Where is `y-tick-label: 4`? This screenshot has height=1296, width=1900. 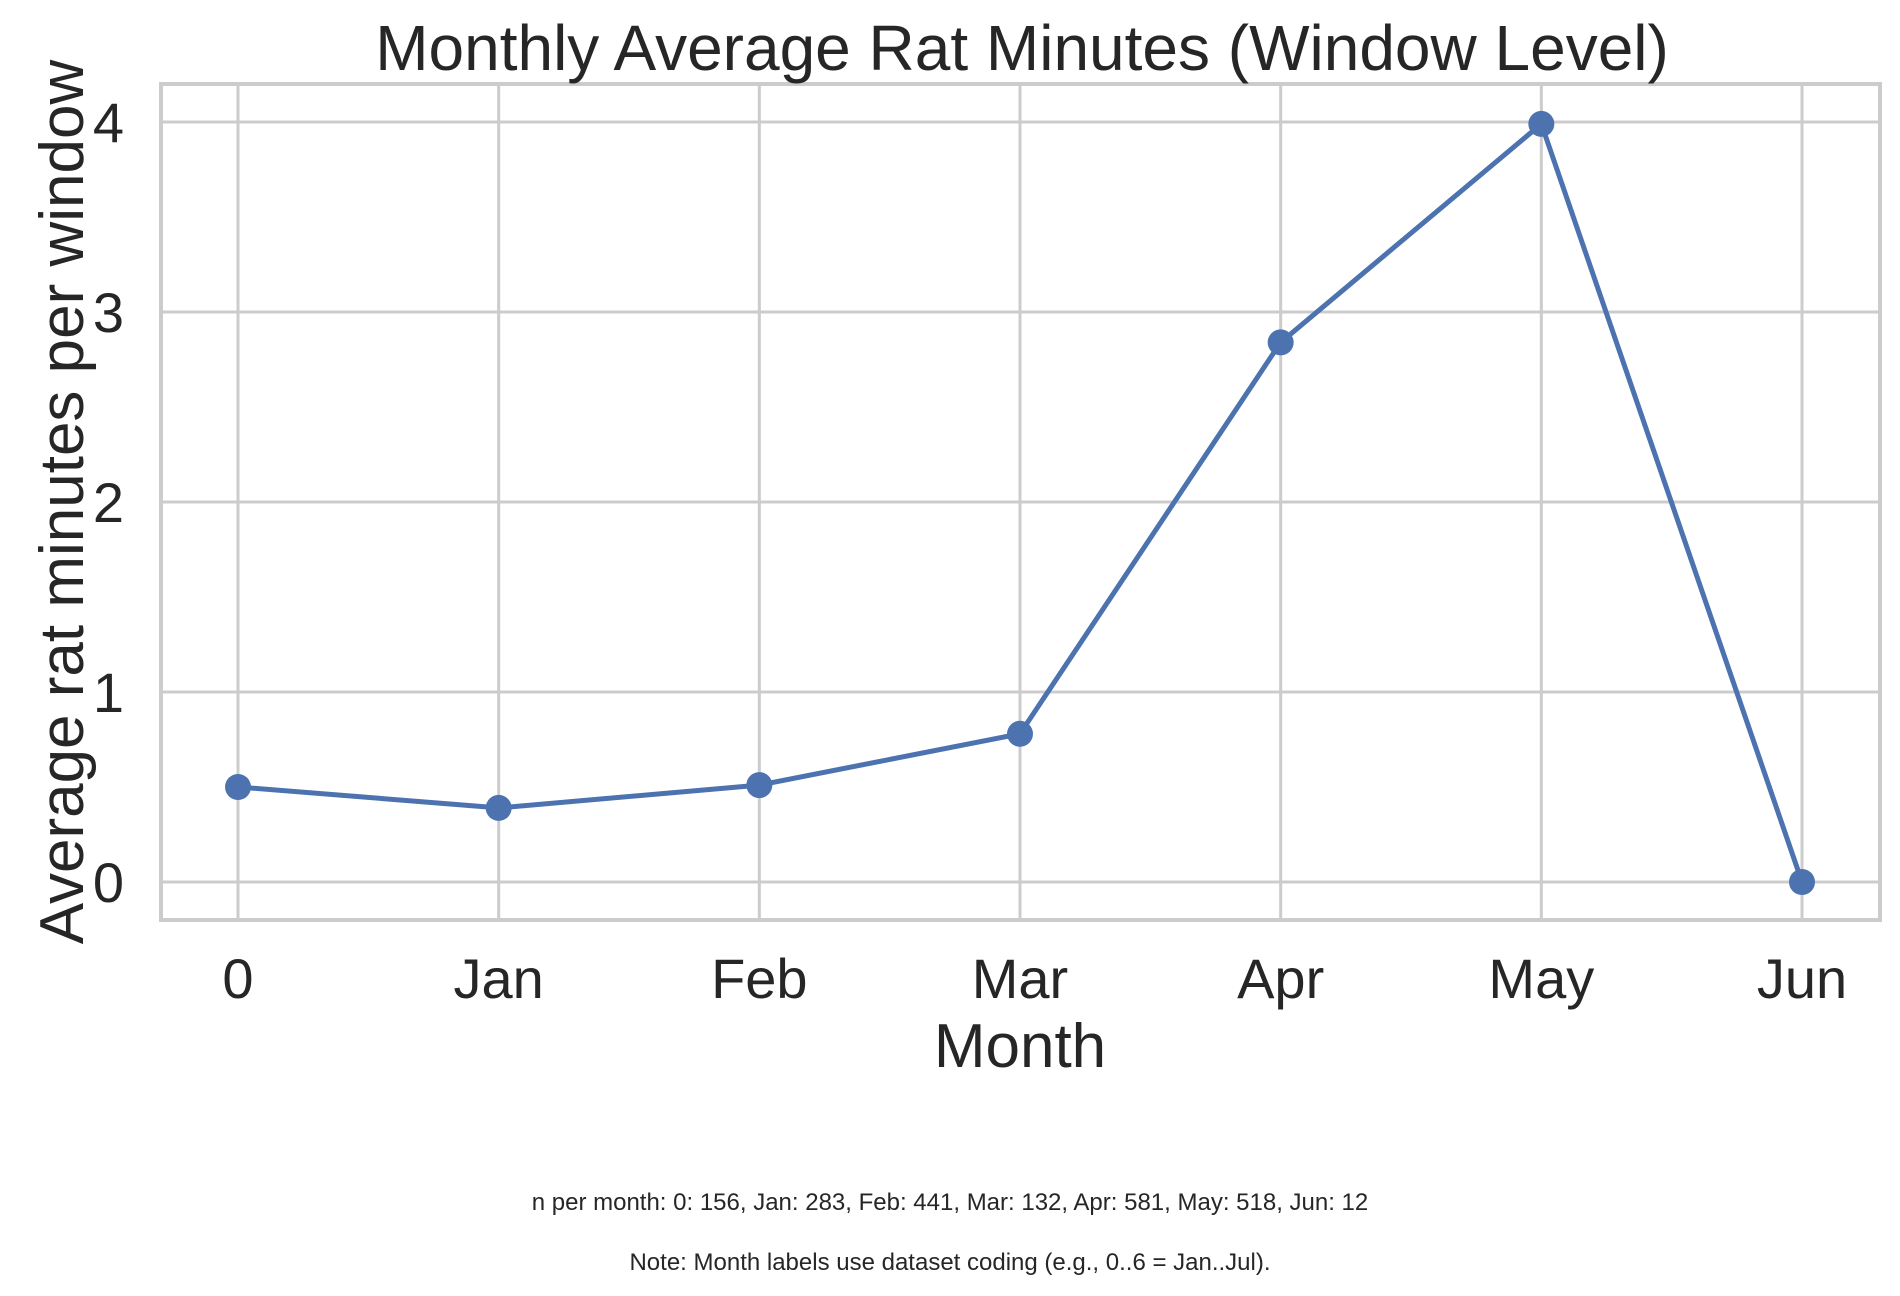 y-tick-label: 4 is located at coordinates (108, 122).